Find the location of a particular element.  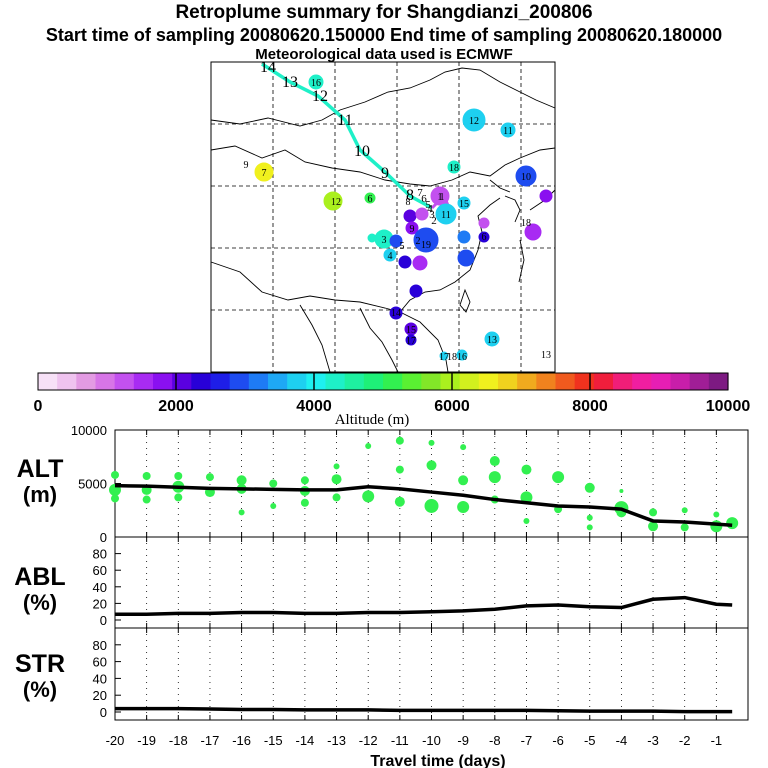

x-tick-label: -2 is located at coordinates (685, 740).